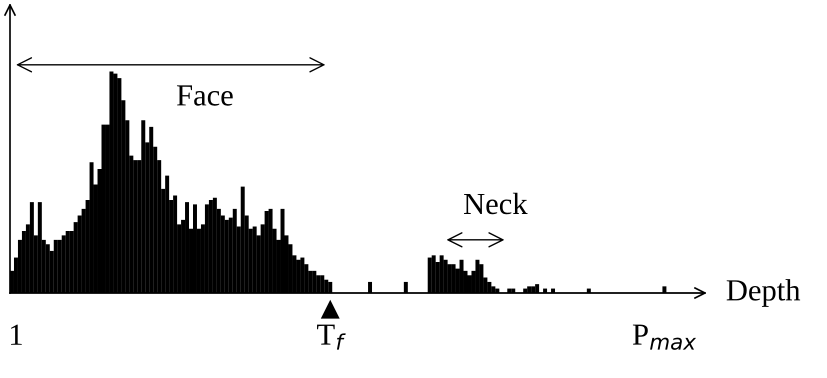  I want to click on annotation: Neck, so click(496, 203).